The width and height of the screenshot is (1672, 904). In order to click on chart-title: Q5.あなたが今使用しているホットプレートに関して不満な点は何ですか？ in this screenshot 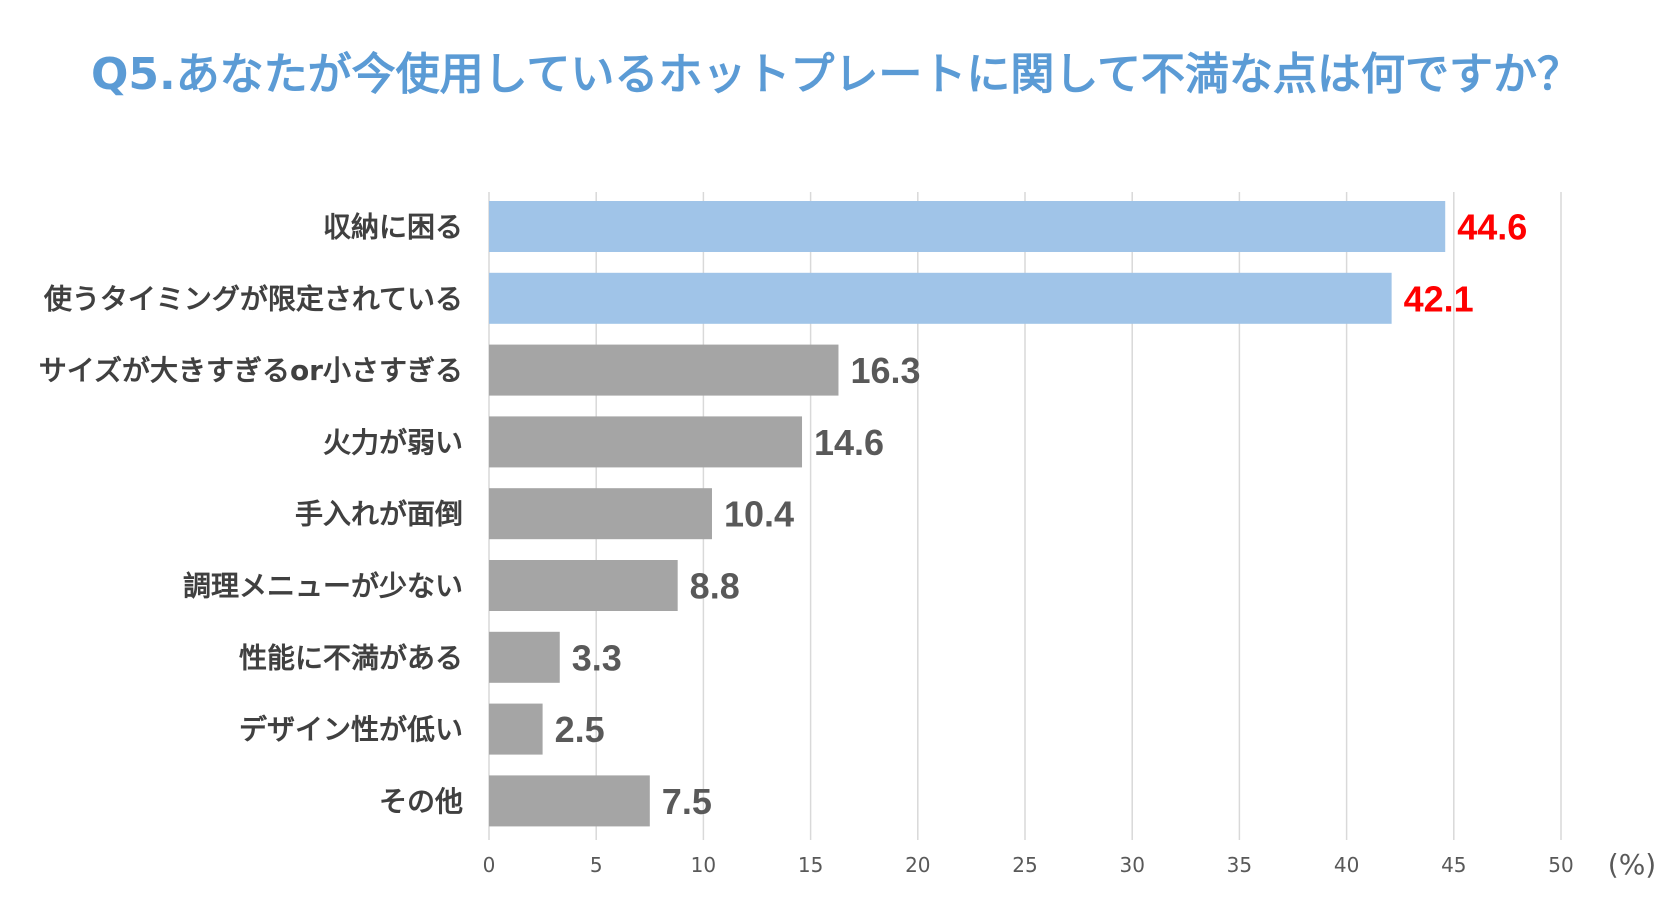, I will do `click(836, 74)`.